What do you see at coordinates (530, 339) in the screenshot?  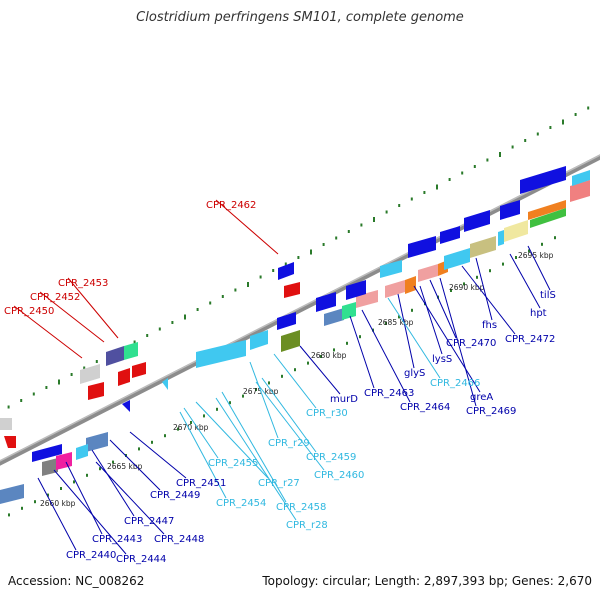 I see `gene-label: CPR_2472` at bounding box center [530, 339].